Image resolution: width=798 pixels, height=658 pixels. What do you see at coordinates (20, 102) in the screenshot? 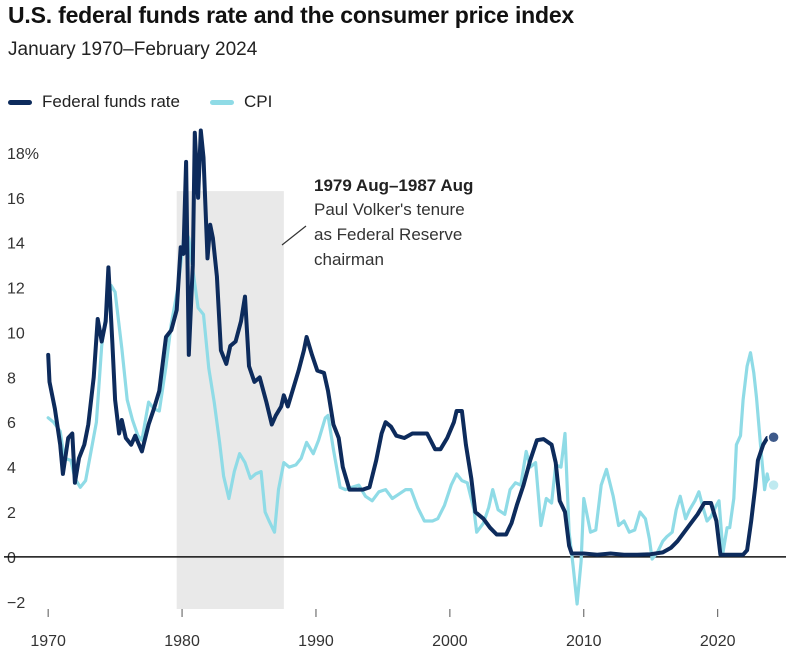
I see `legend-swatch-fed-funds` at bounding box center [20, 102].